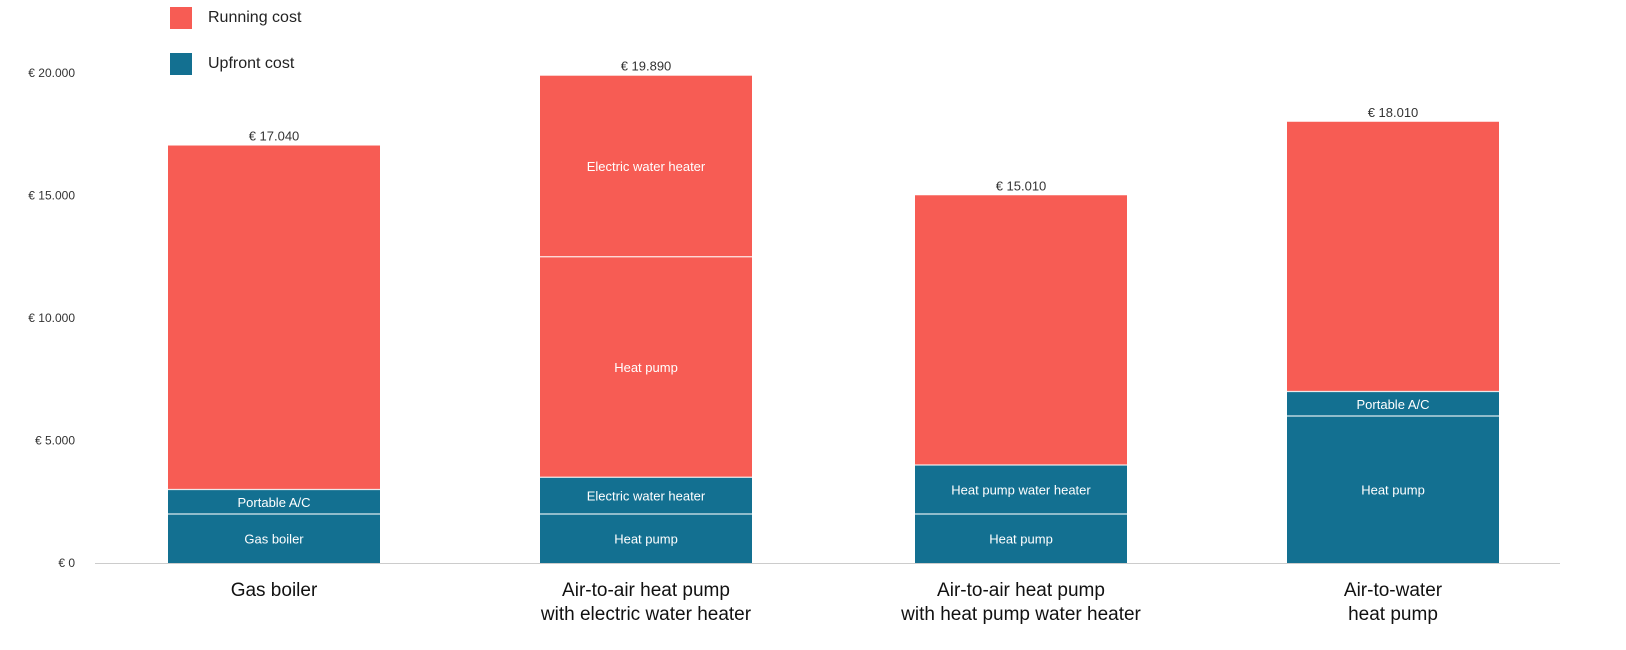  Describe the element at coordinates (51, 318) in the screenshot. I see `y-tick-label: € 10.000` at that location.